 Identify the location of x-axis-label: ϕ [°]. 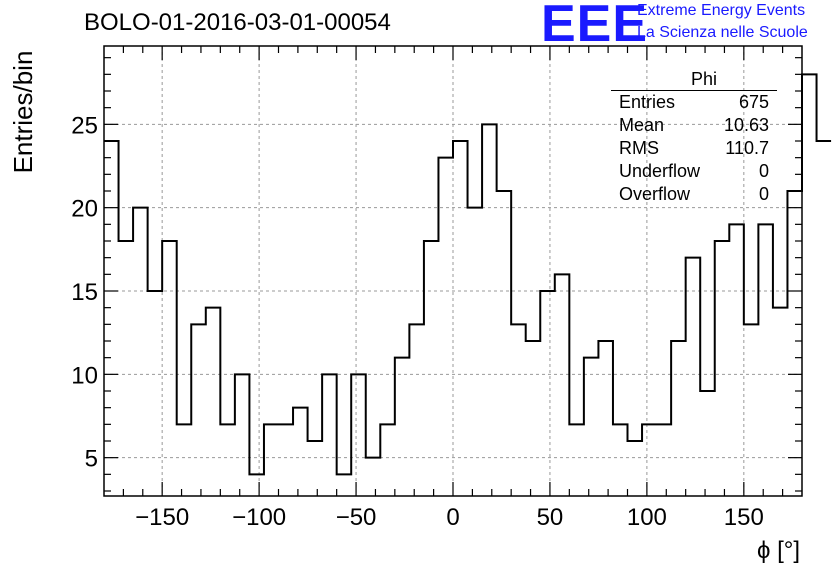
(778, 550).